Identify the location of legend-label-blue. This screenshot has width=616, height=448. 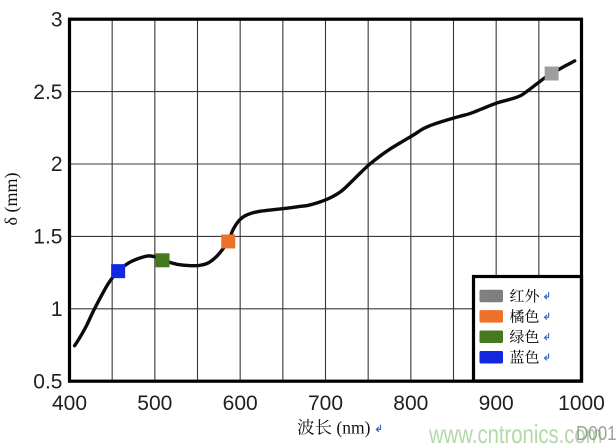
(524, 356).